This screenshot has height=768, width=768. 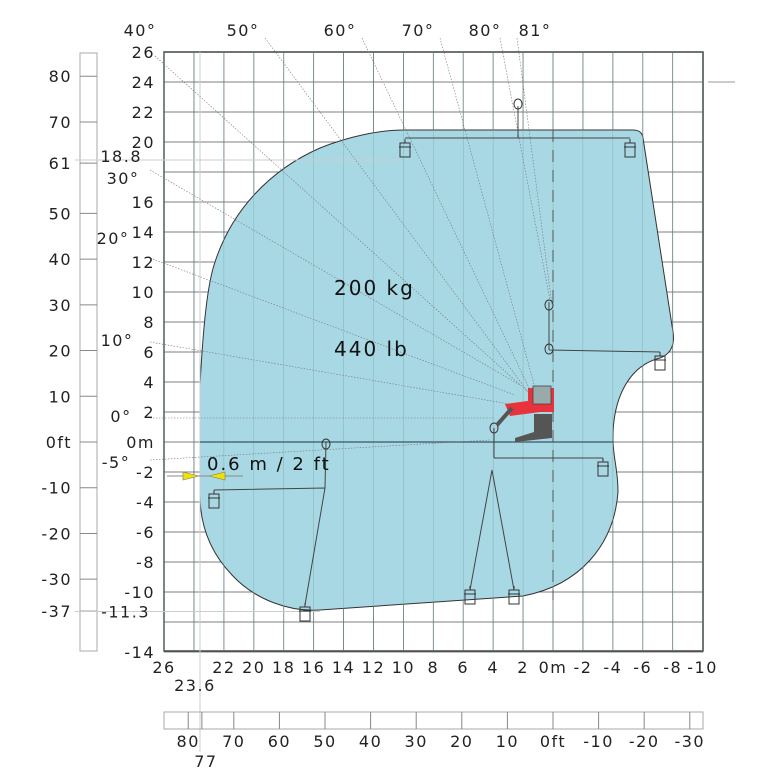 What do you see at coordinates (702, 667) in the screenshot?
I see `m-label-bottom: -10` at bounding box center [702, 667].